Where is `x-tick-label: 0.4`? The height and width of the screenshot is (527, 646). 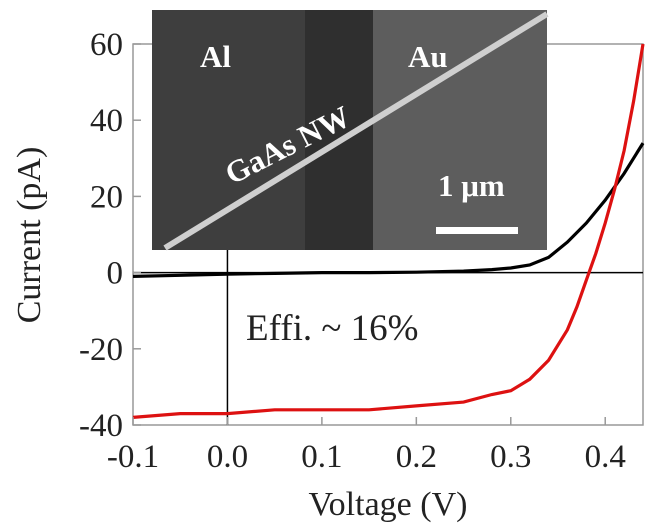
x-tick-label: 0.4 is located at coordinates (605, 457).